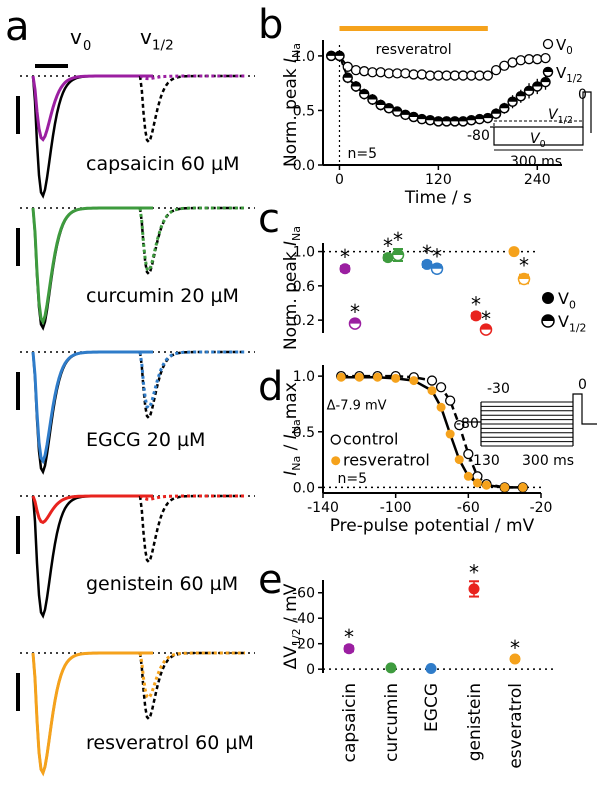 Image resolution: width=597 pixels, height=787 pixels. Describe the element at coordinates (350, 287) in the screenshot. I see `category-capsaicin: **` at that location.